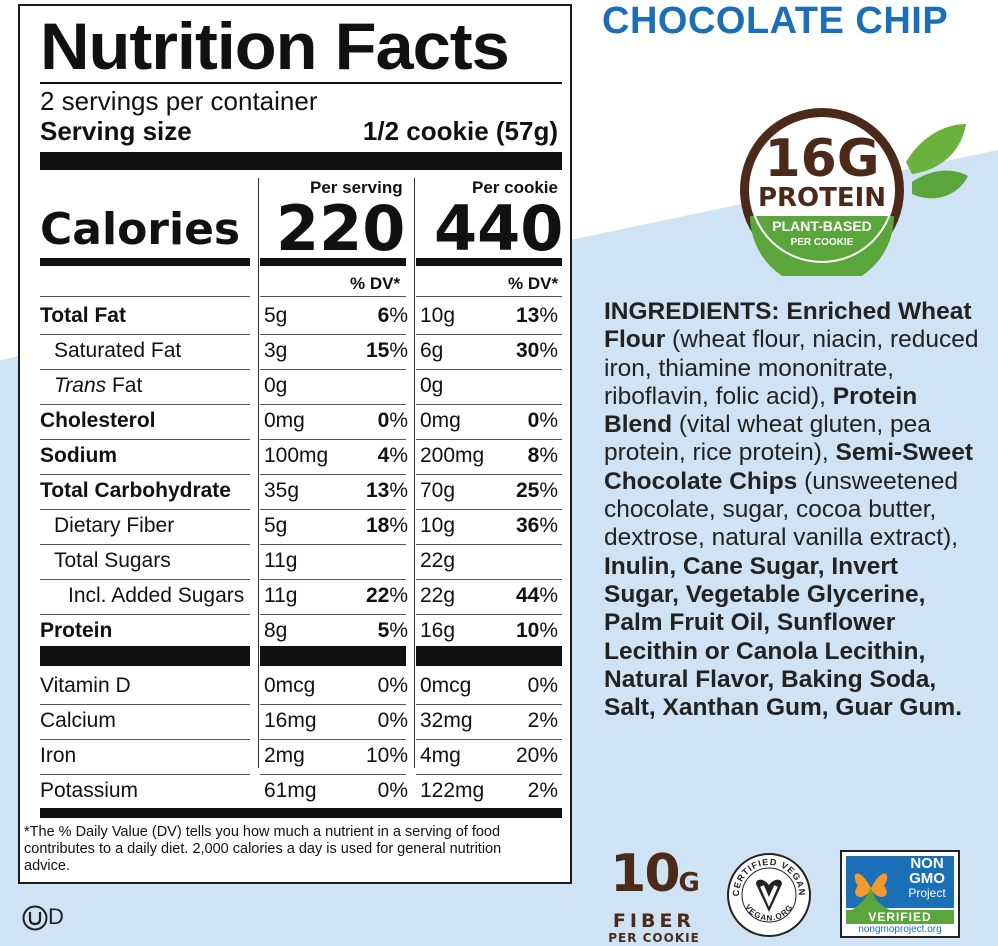  What do you see at coordinates (527, 525) in the screenshot?
I see `cookie-dv-value: 36` at bounding box center [527, 525].